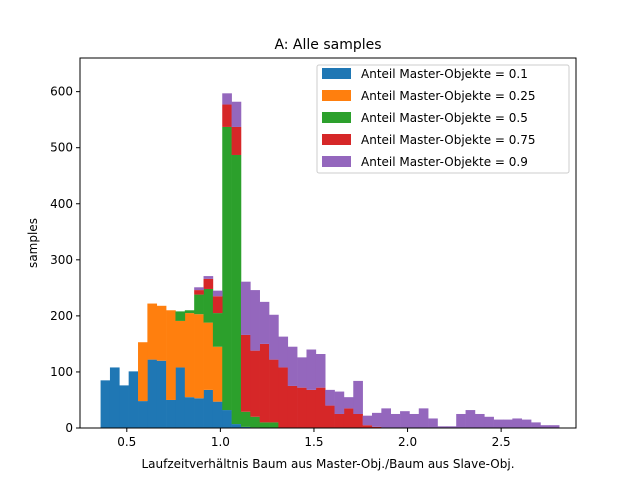 The width and height of the screenshot is (640, 484). Describe the element at coordinates (126, 442) in the screenshot. I see `x-tick-label: 0.5` at that location.